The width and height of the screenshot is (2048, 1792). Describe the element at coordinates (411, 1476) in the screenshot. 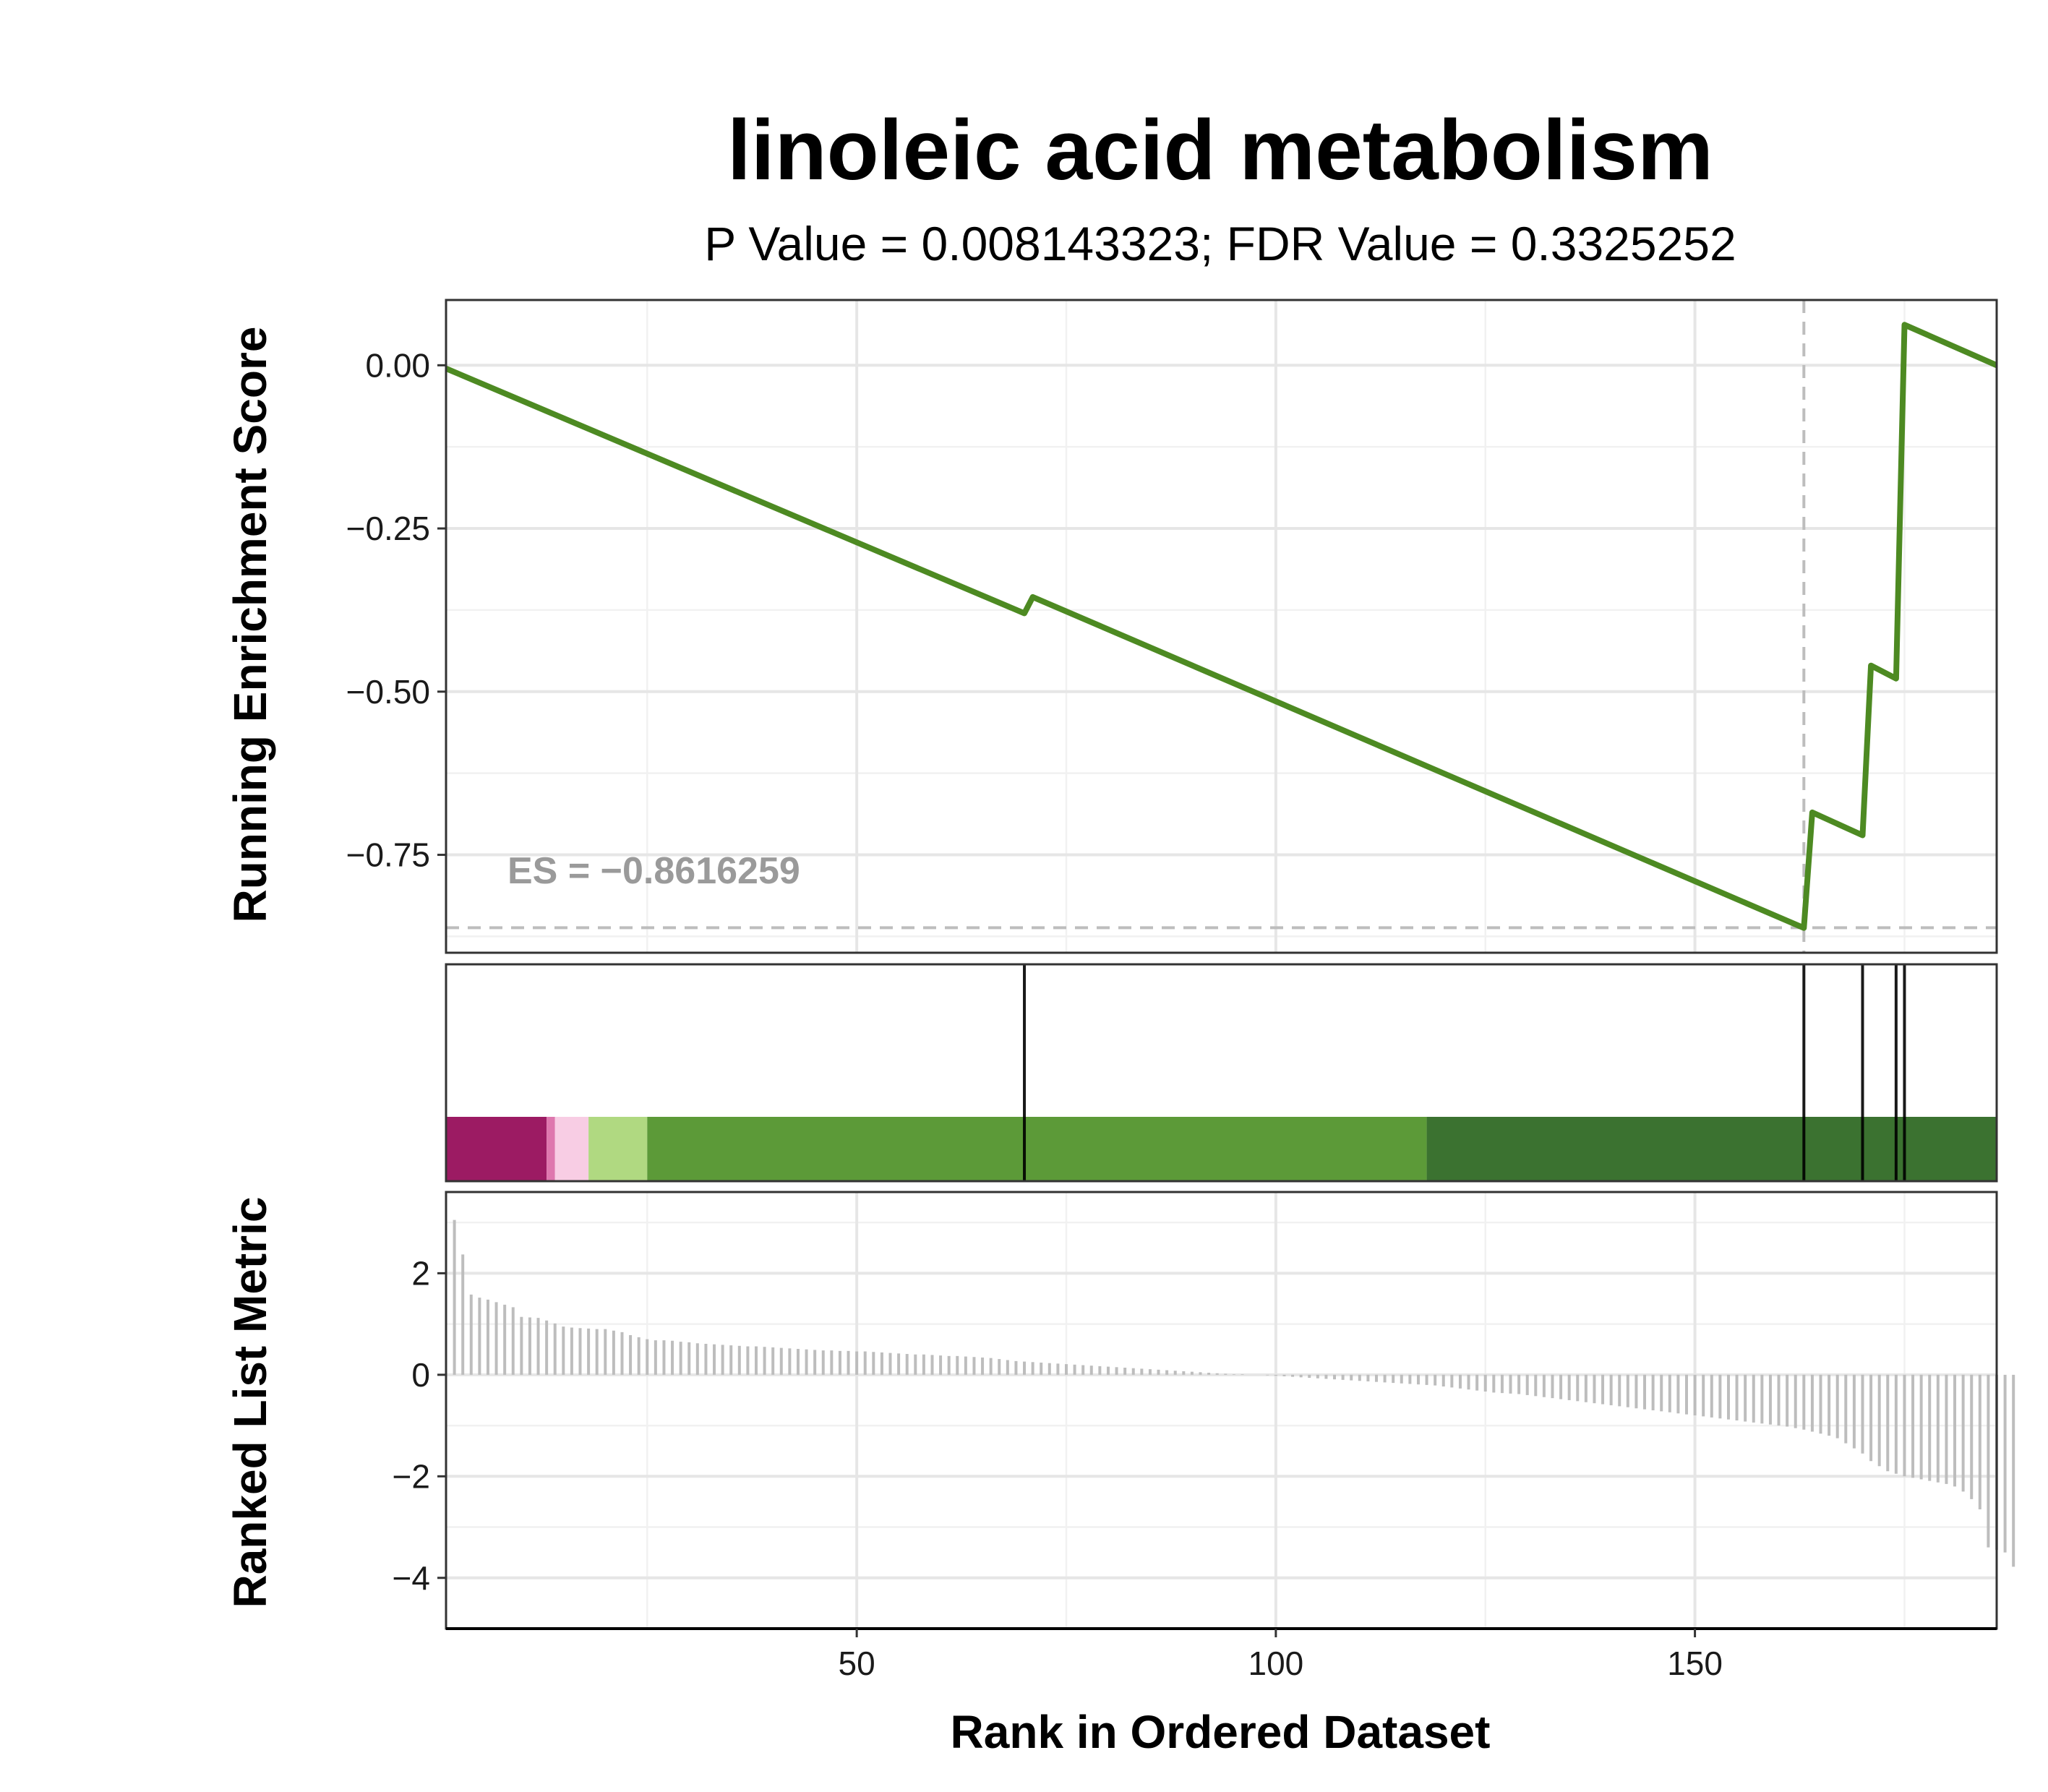

I see `y-tick-label: −2` at that location.